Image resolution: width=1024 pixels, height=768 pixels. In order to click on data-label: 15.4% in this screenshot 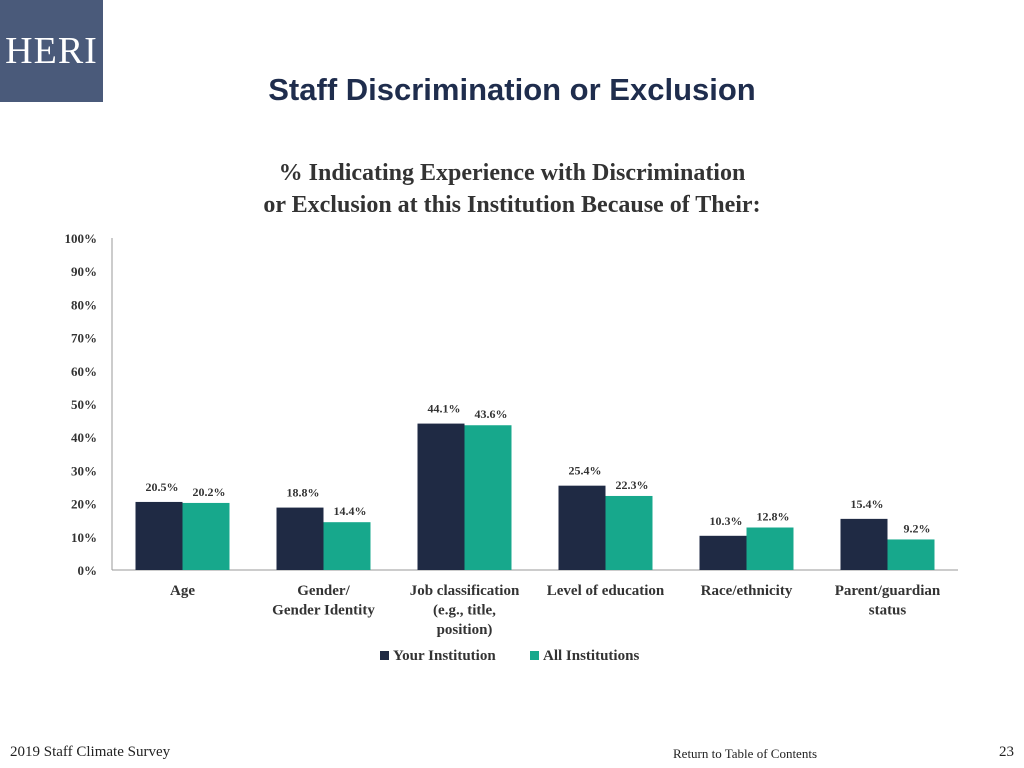, I will do `click(867, 504)`.